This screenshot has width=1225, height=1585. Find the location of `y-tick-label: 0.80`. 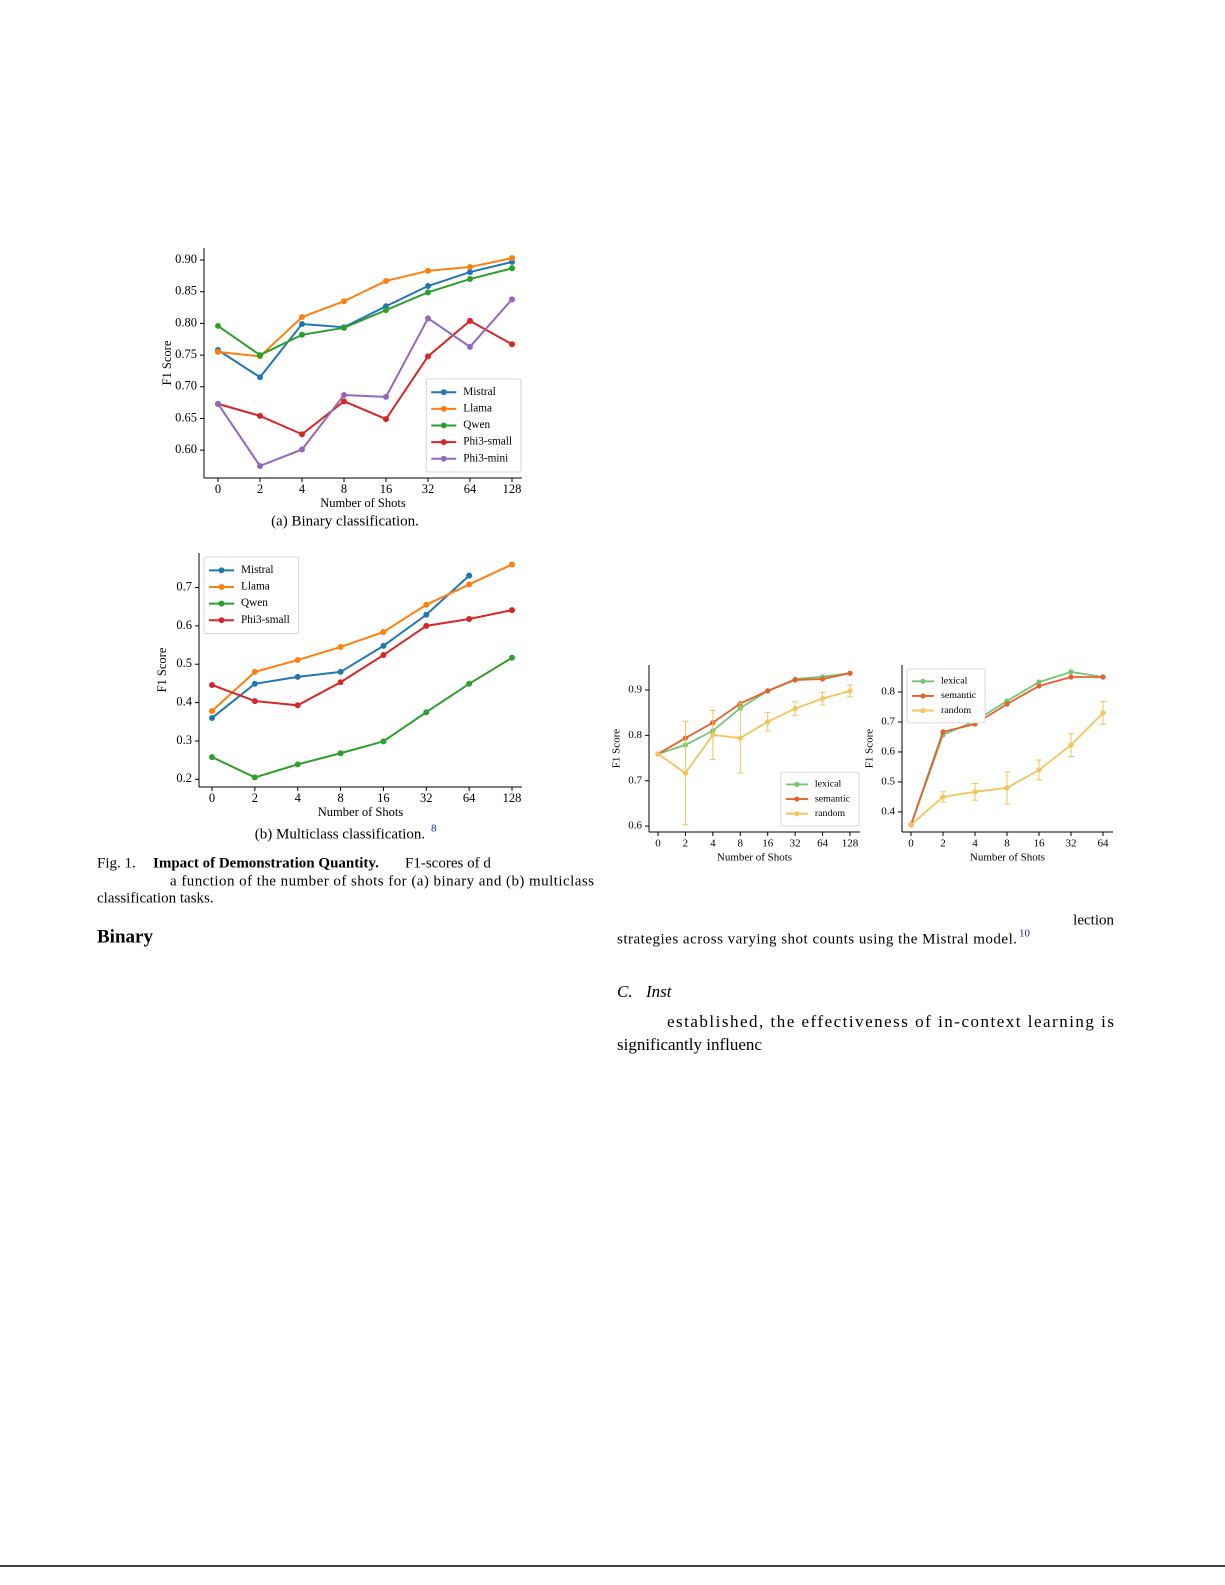

y-tick-label: 0.80 is located at coordinates (186, 322).